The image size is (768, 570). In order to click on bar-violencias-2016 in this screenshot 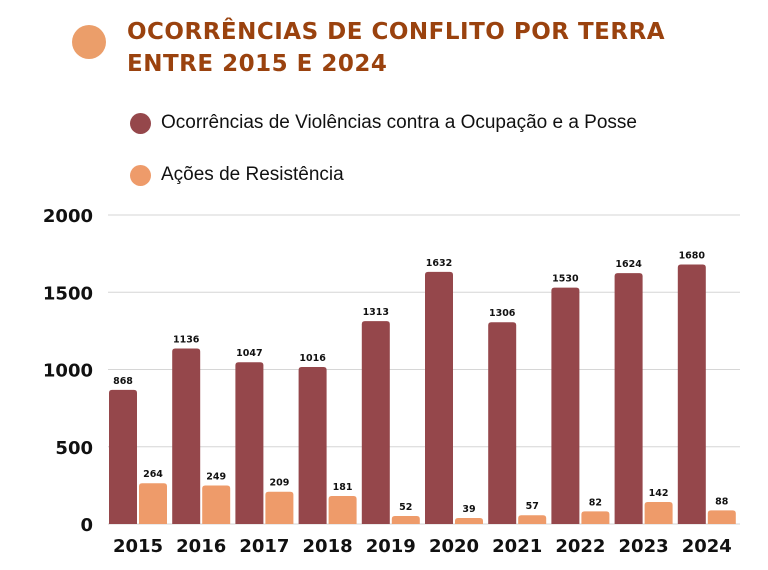, I will do `click(186, 436)`.